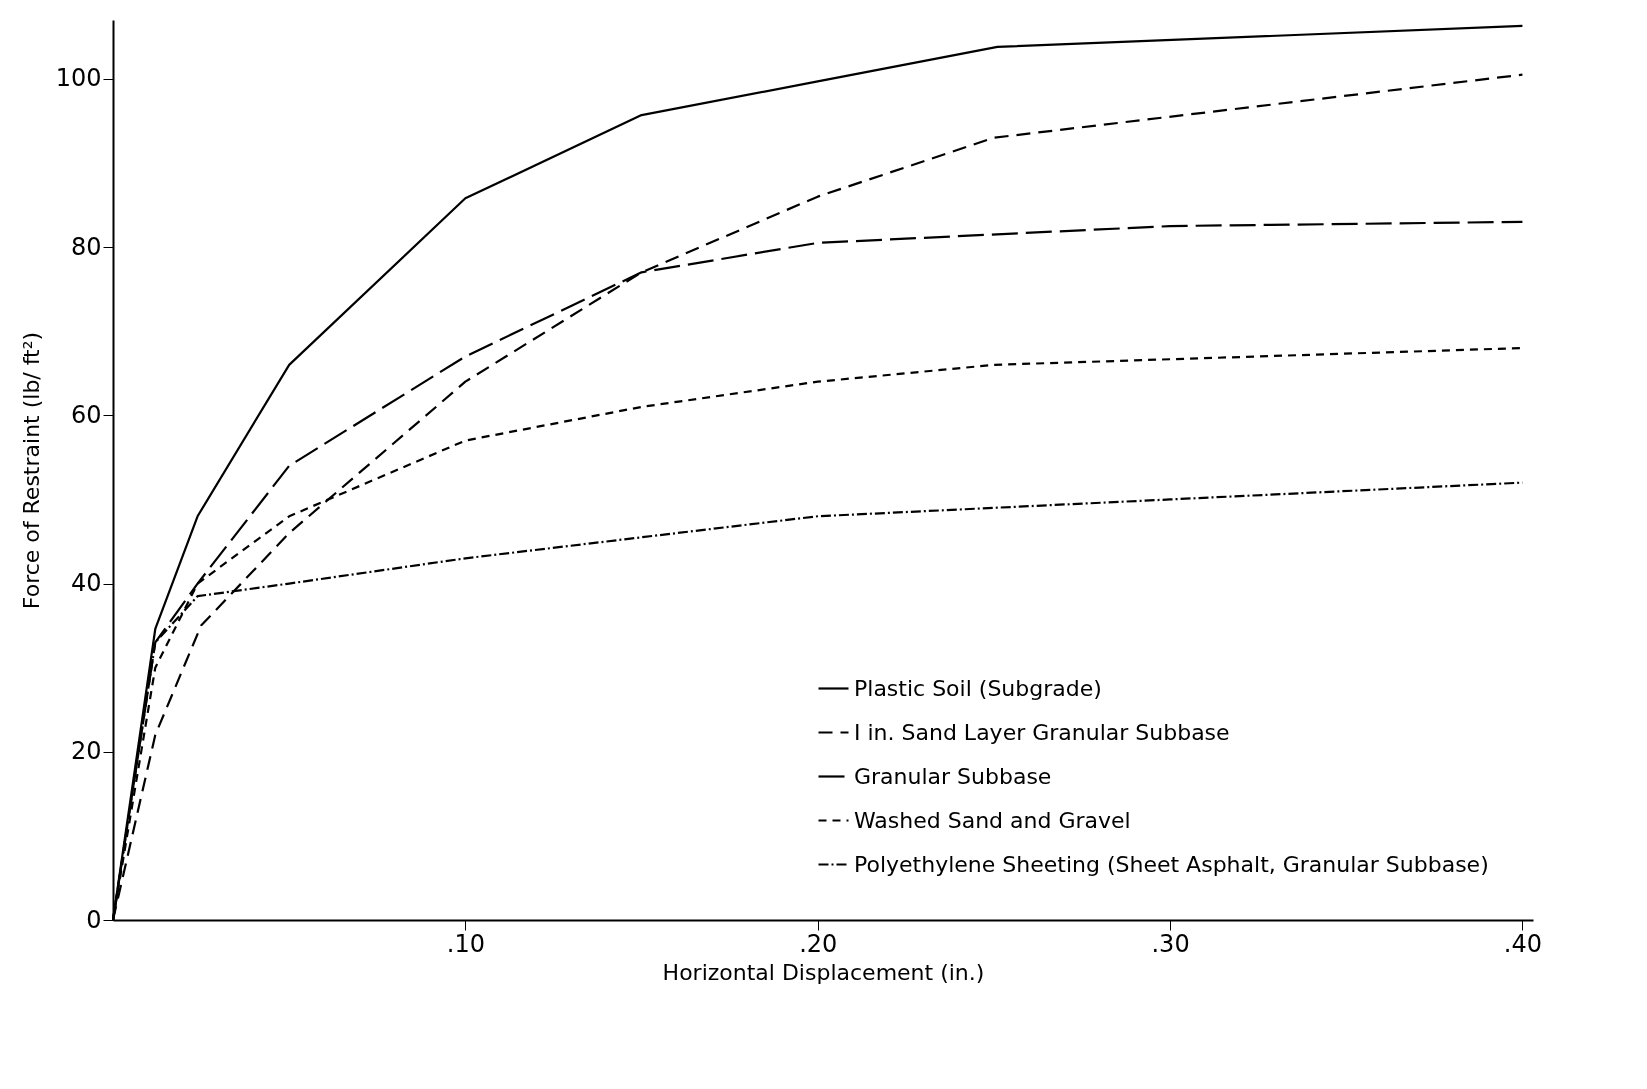 This screenshot has width=1647, height=1089. What do you see at coordinates (31, 470) in the screenshot?
I see `y-axis-title: Force of Restraint (lb/ ft²)` at bounding box center [31, 470].